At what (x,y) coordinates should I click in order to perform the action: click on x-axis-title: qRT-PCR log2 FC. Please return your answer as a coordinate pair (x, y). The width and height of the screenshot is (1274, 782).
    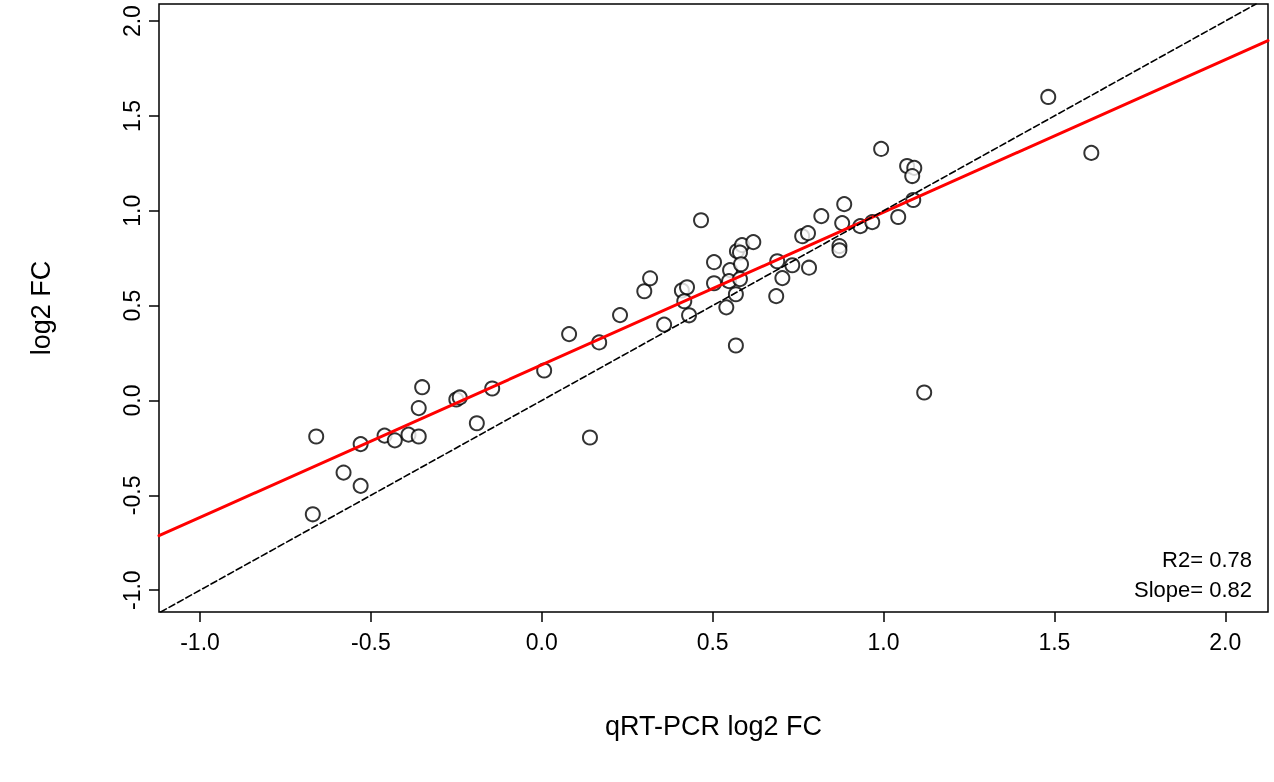
    Looking at the image, I should click on (713, 725).